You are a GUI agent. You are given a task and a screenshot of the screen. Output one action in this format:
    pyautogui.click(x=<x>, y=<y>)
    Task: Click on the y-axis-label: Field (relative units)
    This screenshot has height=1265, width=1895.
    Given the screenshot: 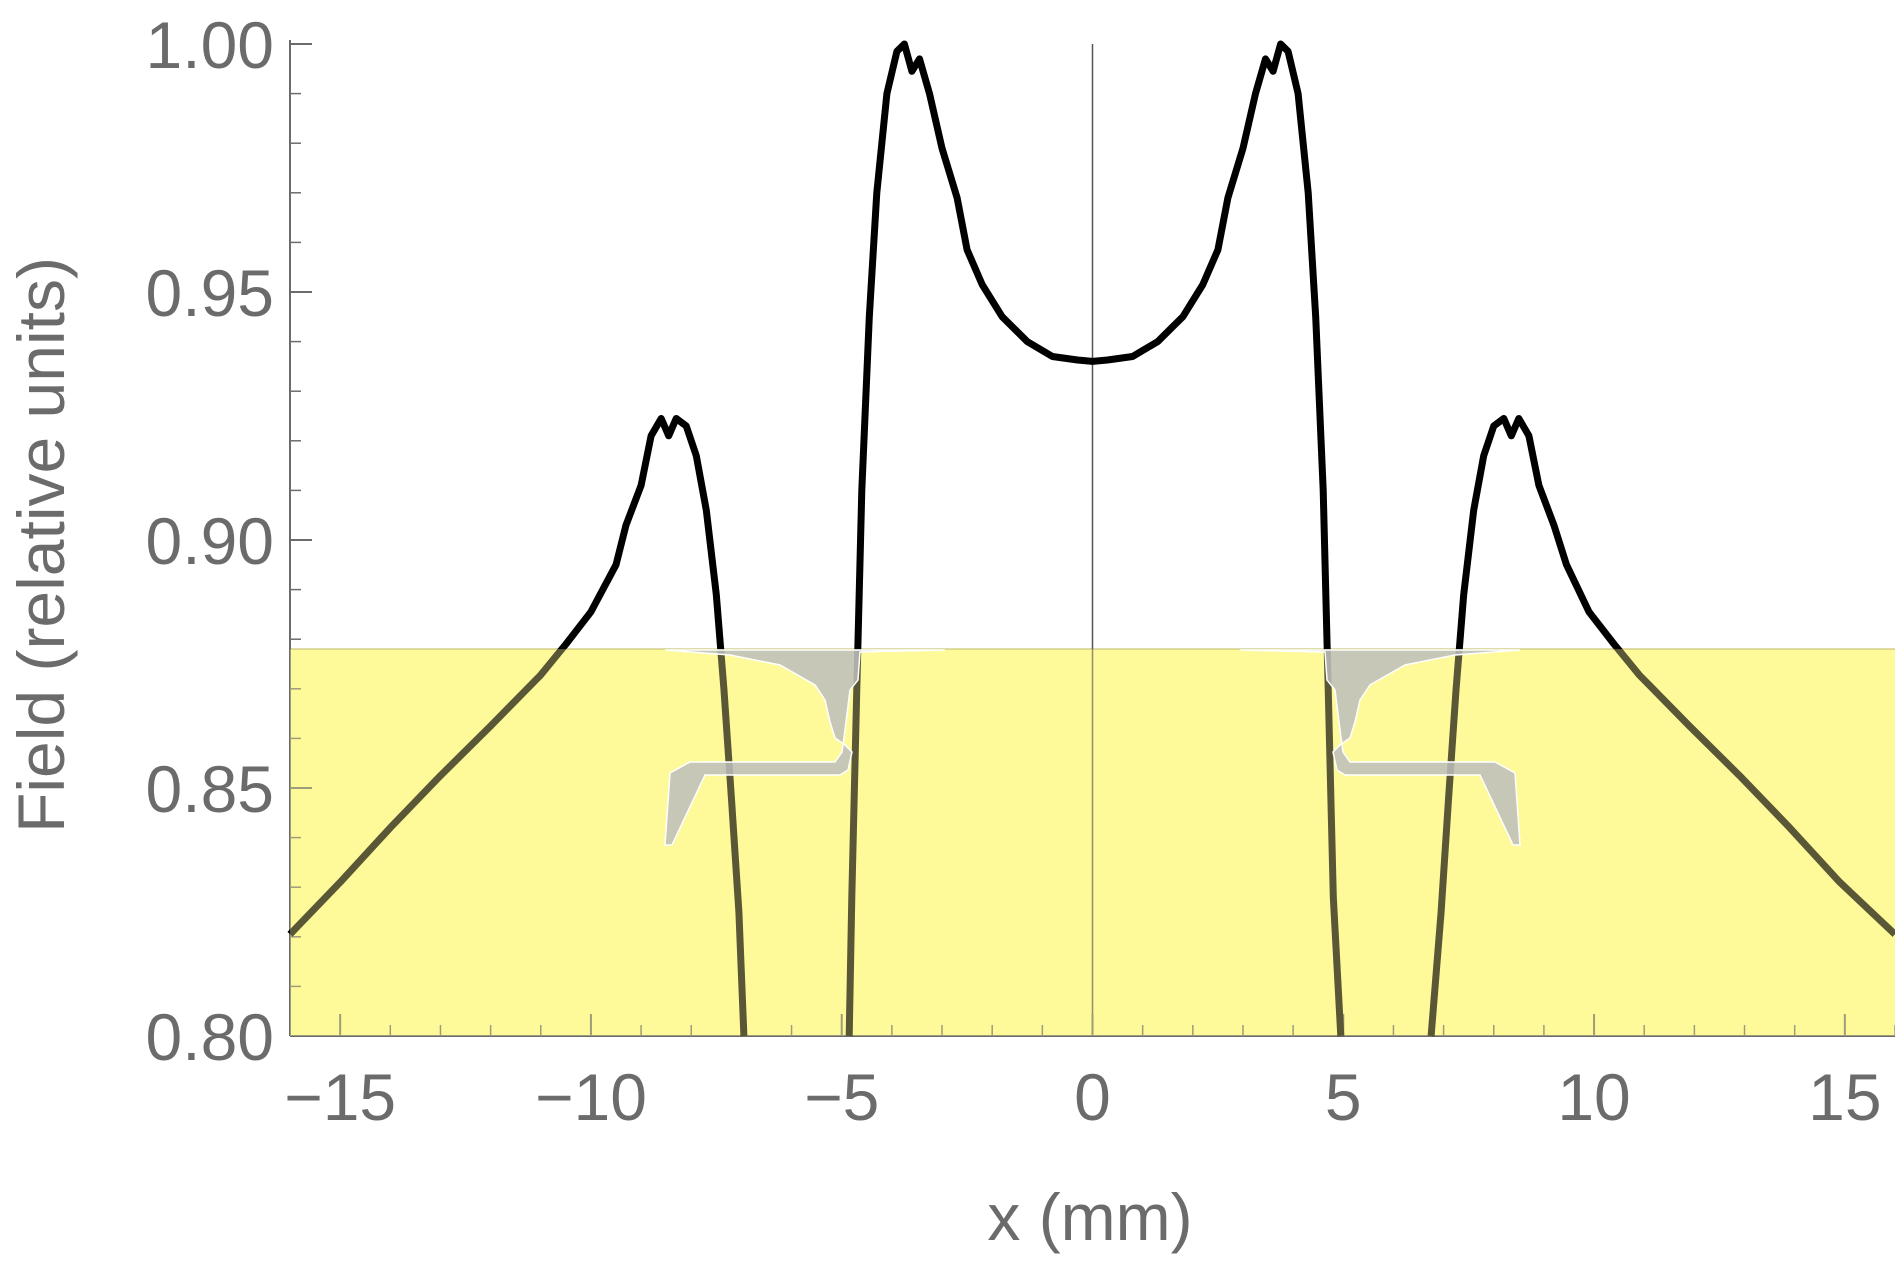 What is the action you would take?
    pyautogui.click(x=41, y=545)
    